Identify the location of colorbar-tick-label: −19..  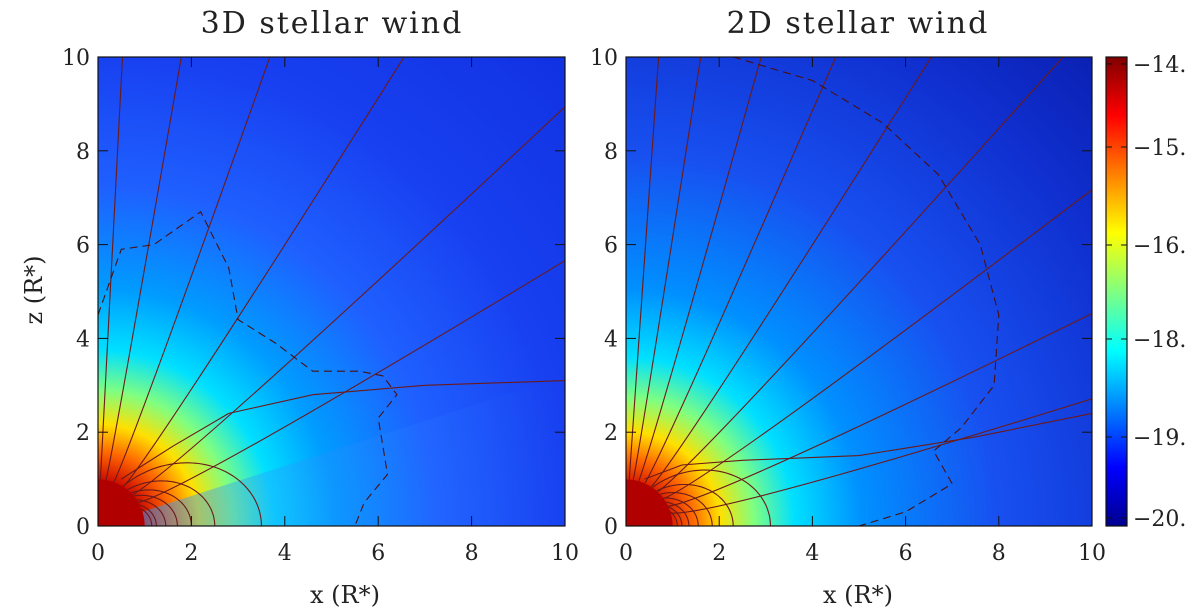
(1159, 438).